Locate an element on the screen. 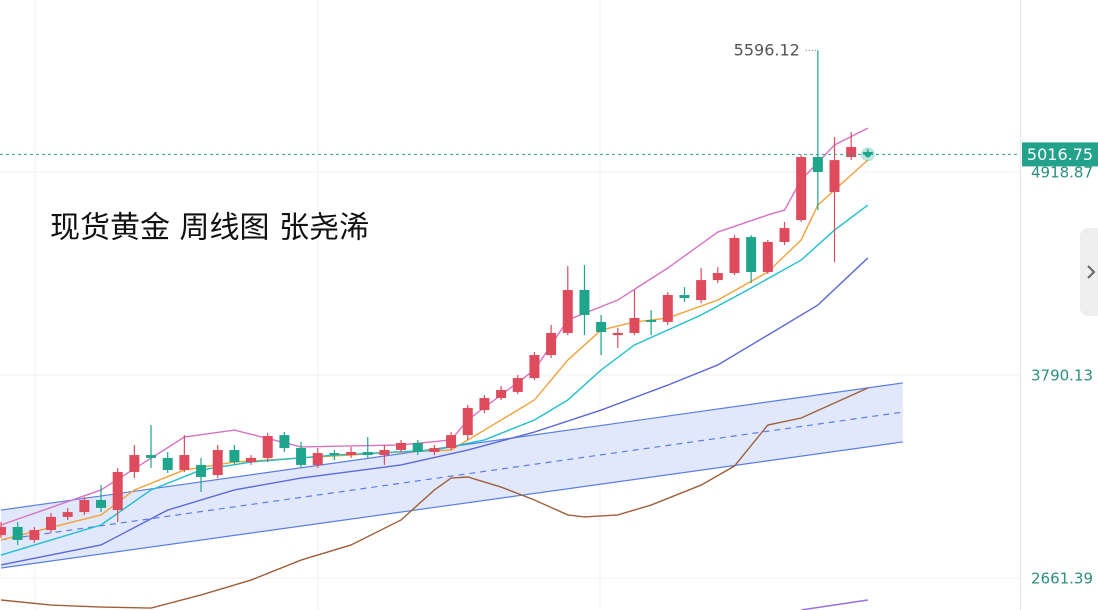  last-price-tag is located at coordinates (1060, 154).